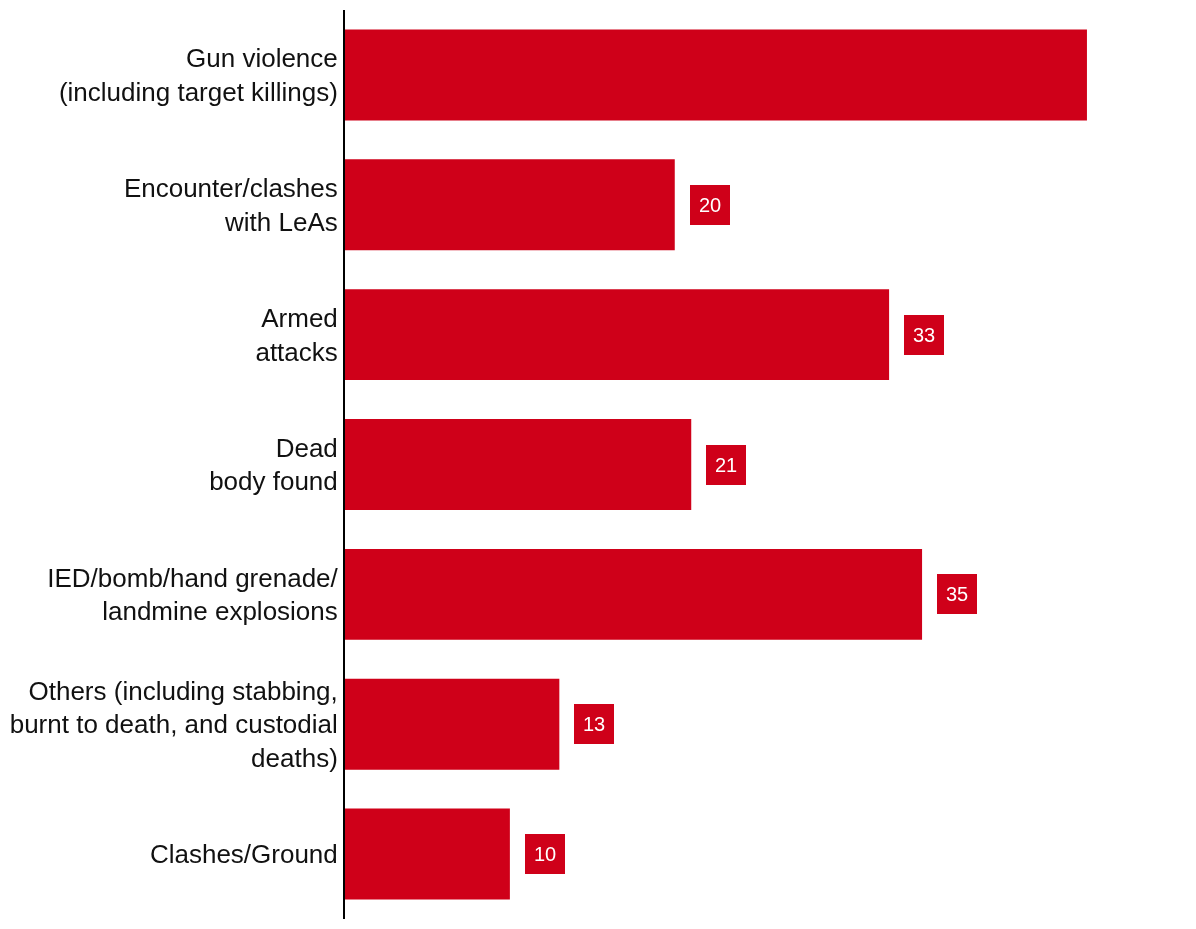 The width and height of the screenshot is (1196, 929). Describe the element at coordinates (924, 335) in the screenshot. I see `data-label: 33` at that location.